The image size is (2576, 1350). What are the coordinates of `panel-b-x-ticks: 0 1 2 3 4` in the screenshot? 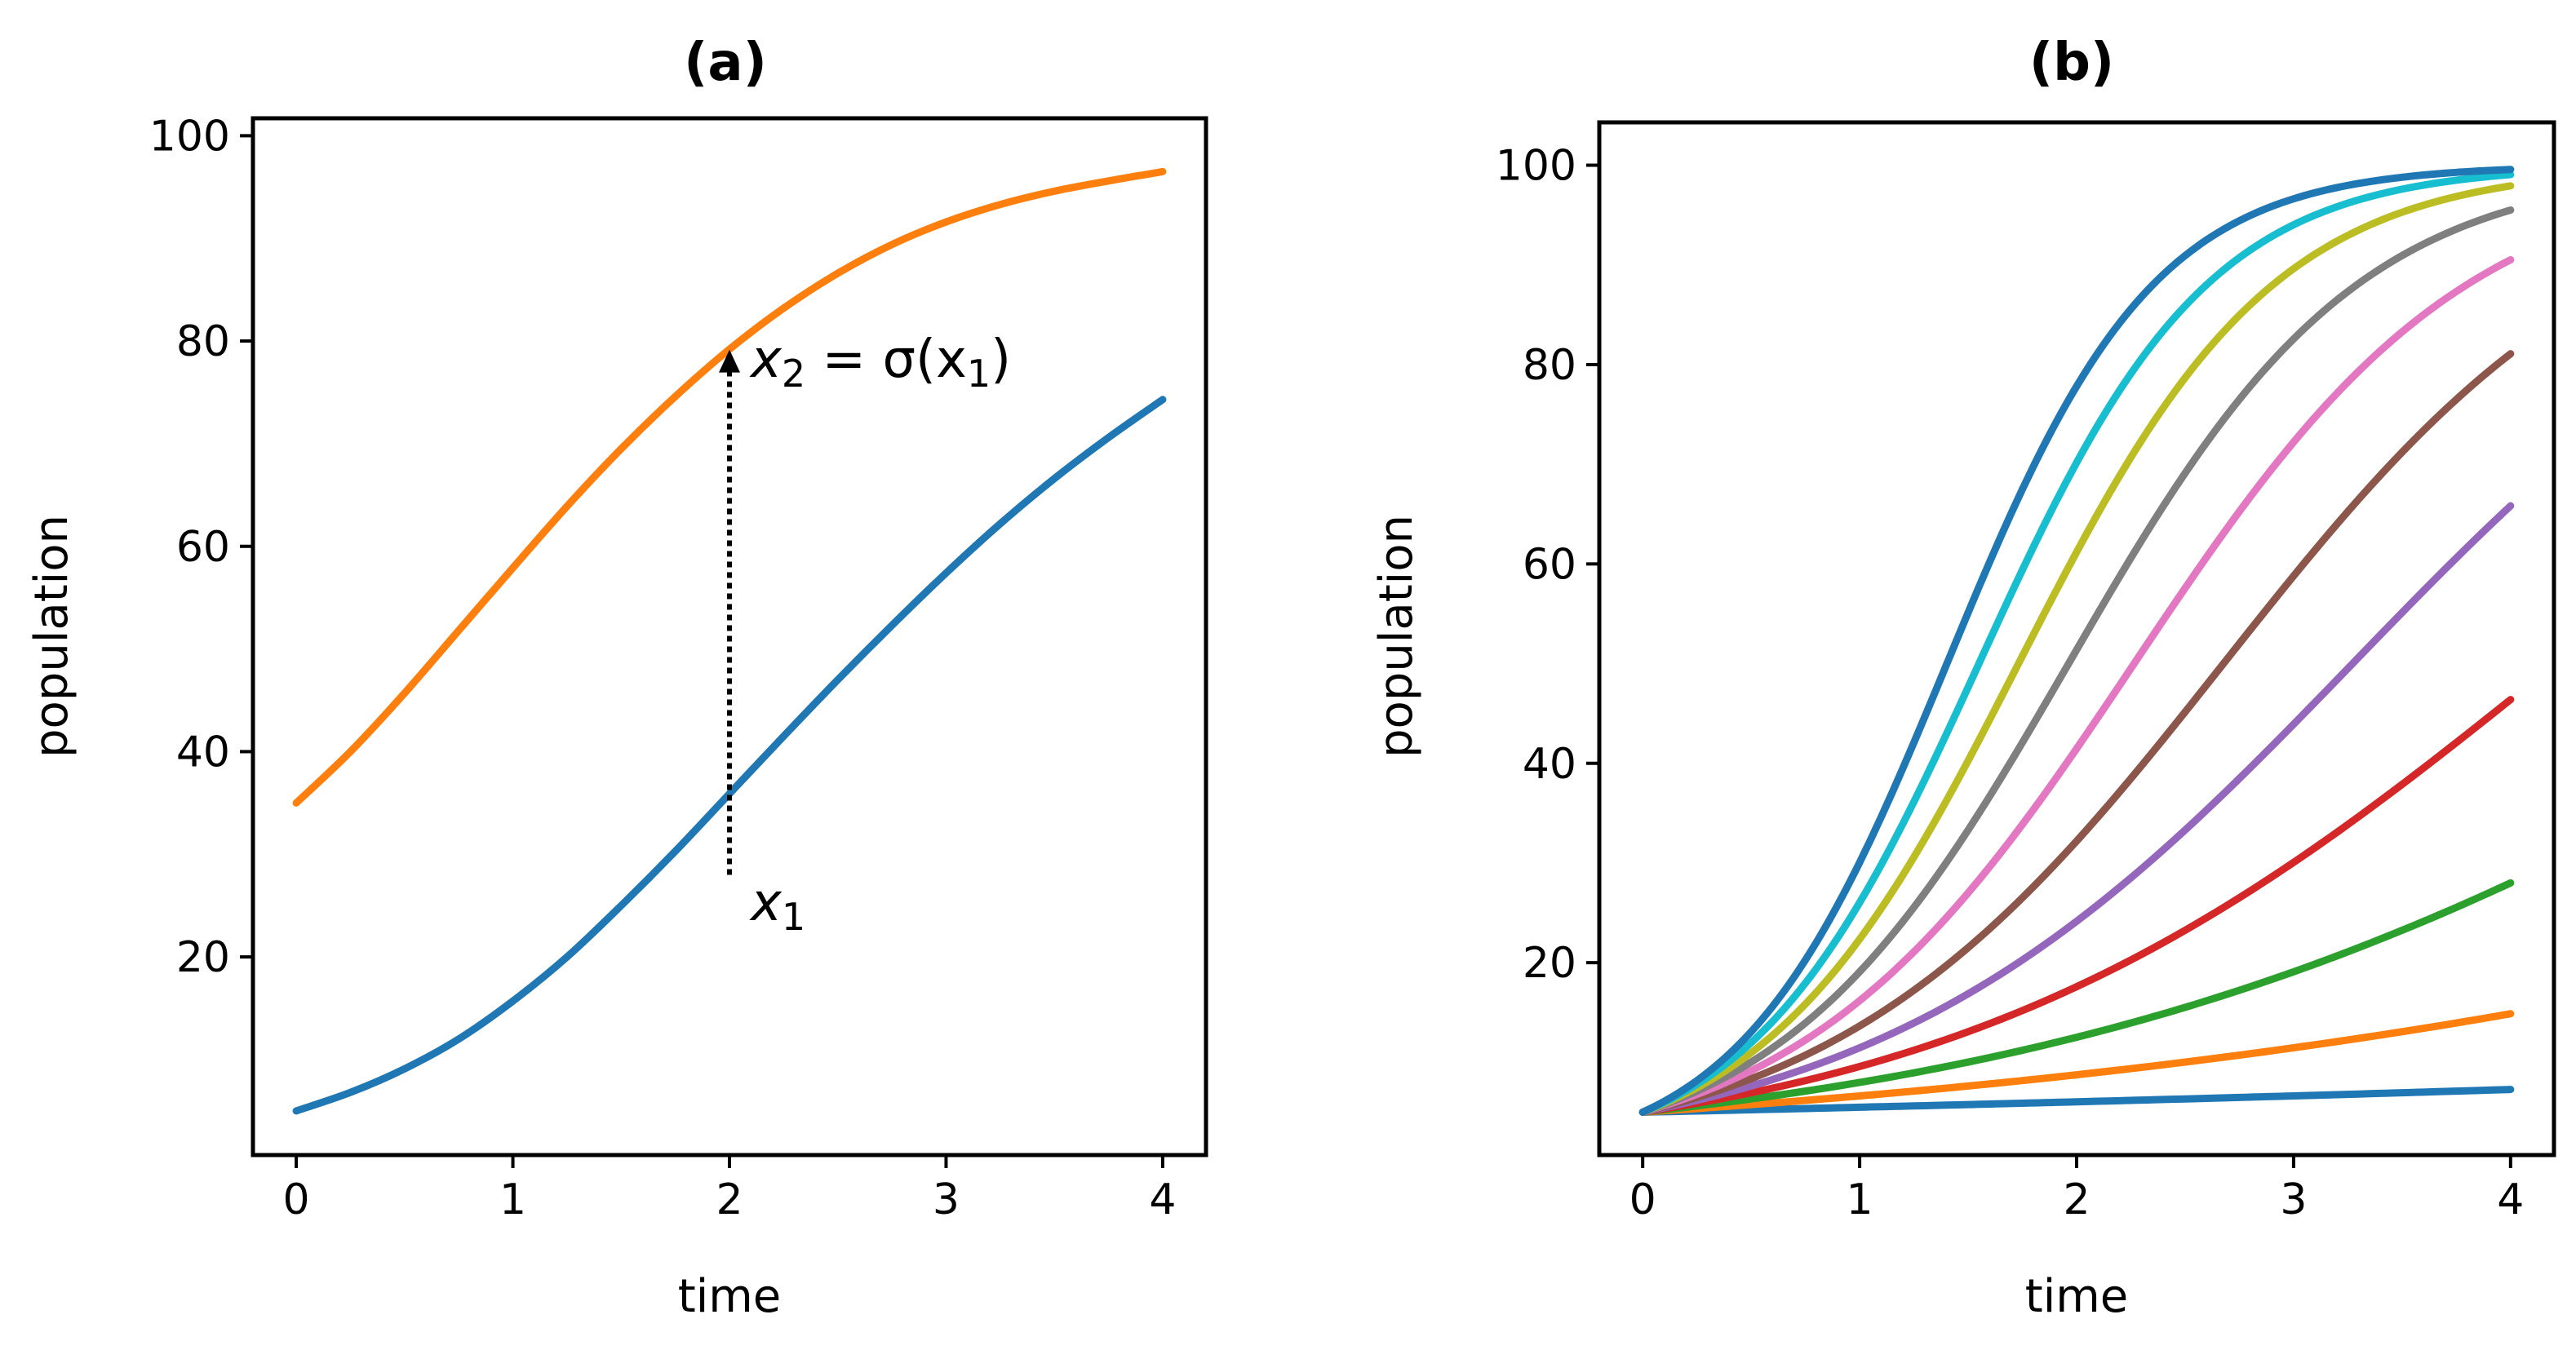 It's located at (2076, 1189).